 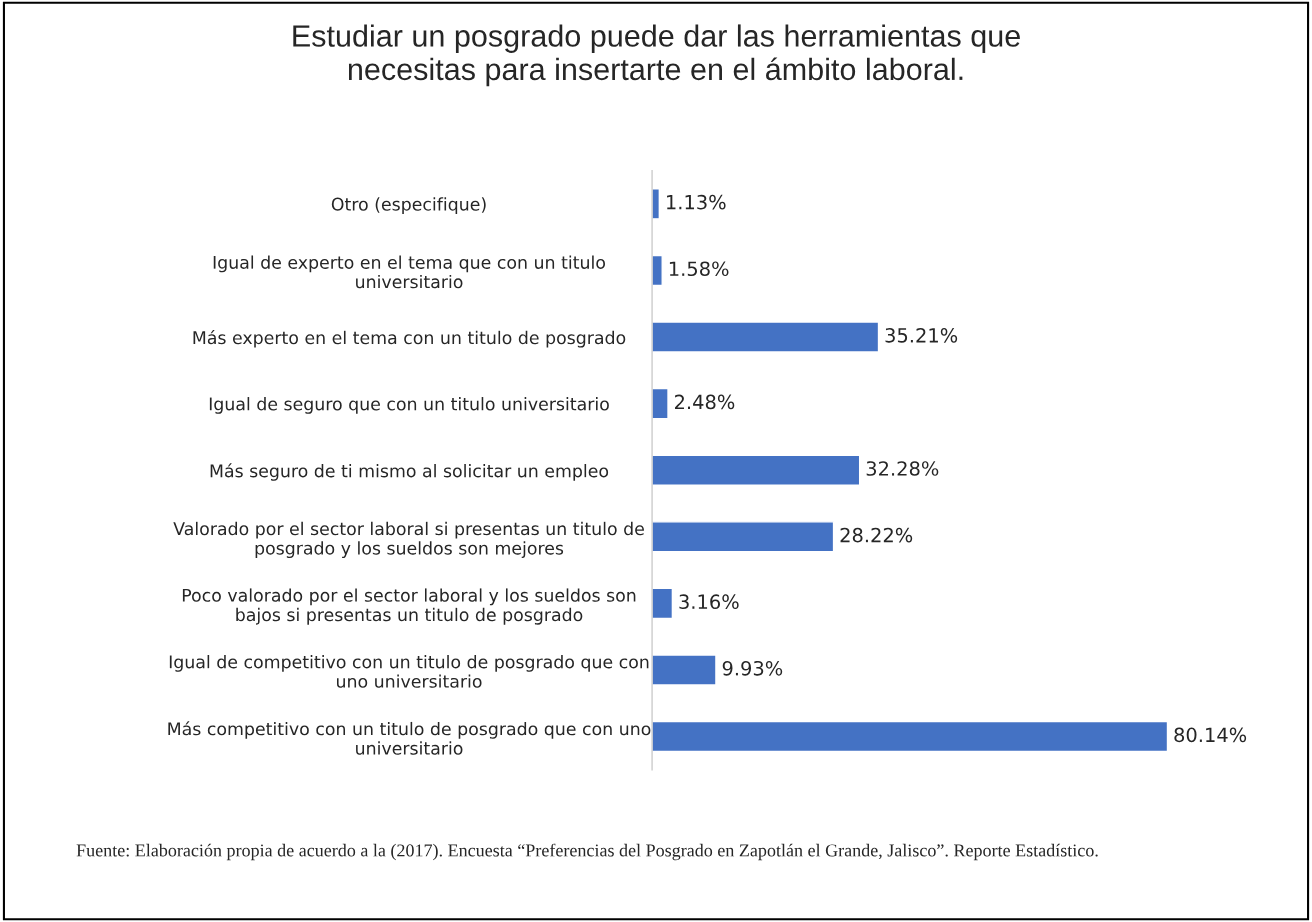 What do you see at coordinates (409, 606) in the screenshot?
I see `y-tick-label: Poco valorado por el sector laboral y los sueldos son bajos si presentas un titulo de posgrado` at bounding box center [409, 606].